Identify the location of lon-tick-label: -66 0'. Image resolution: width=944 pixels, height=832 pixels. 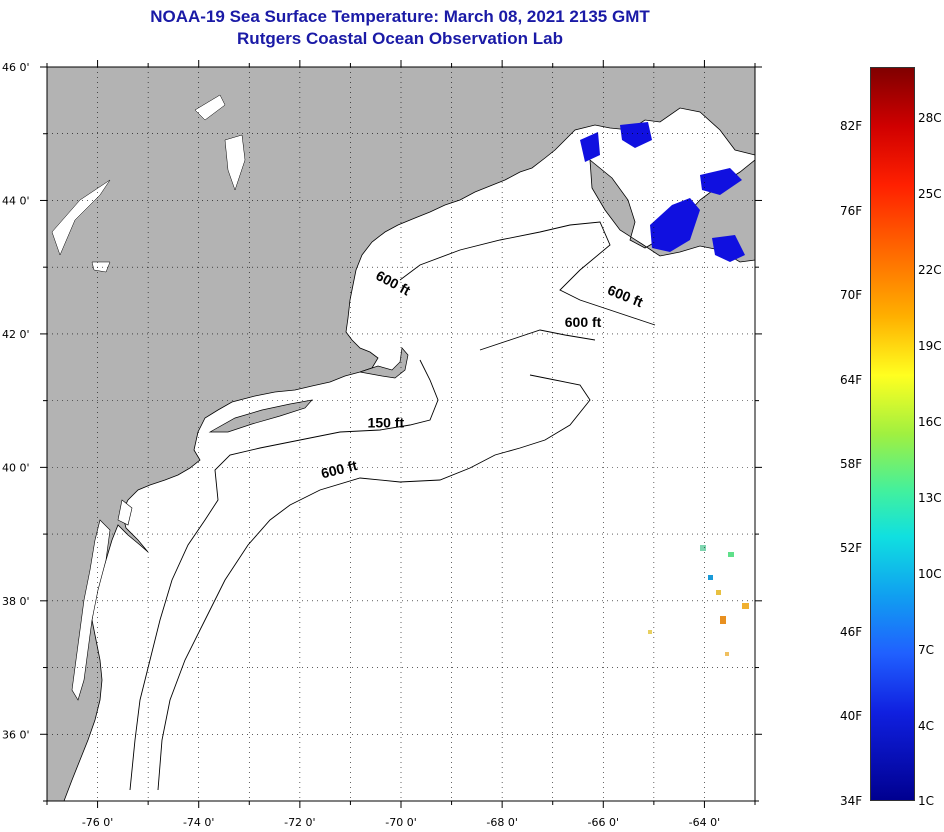
(604, 822).